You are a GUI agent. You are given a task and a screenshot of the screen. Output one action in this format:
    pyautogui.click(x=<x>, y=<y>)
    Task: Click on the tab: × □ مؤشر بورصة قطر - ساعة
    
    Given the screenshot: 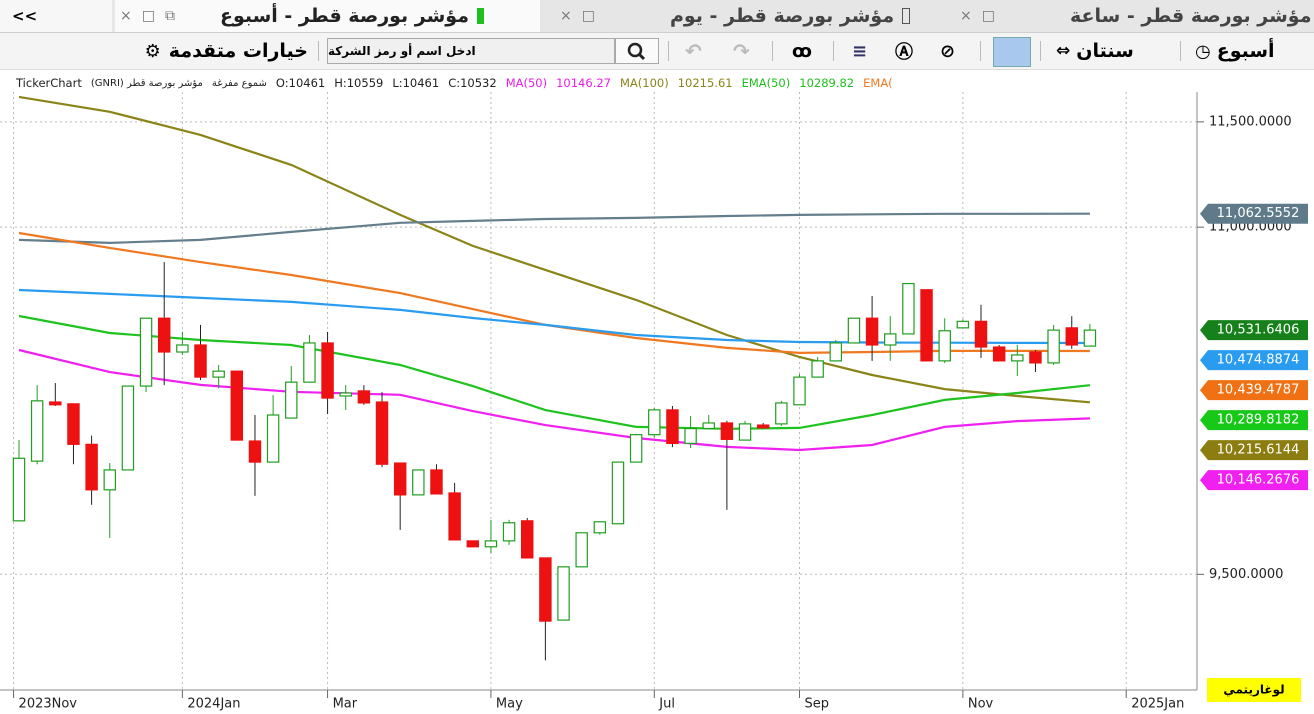 What is the action you would take?
    pyautogui.click(x=1134, y=16)
    